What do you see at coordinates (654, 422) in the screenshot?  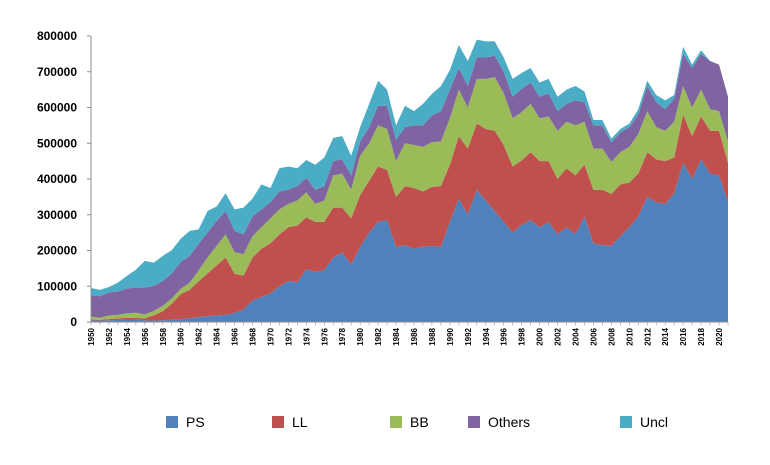 I see `legend-label-uncl: Uncl` at bounding box center [654, 422].